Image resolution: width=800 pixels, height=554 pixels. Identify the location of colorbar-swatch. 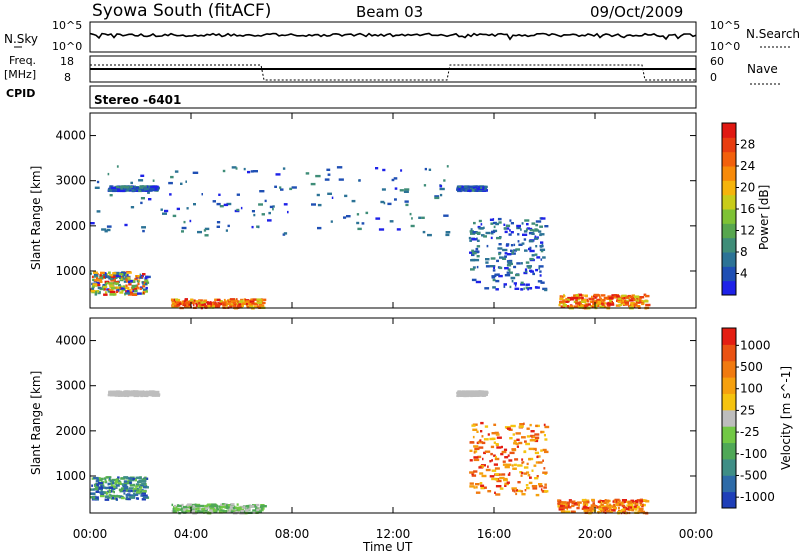
(729, 353).